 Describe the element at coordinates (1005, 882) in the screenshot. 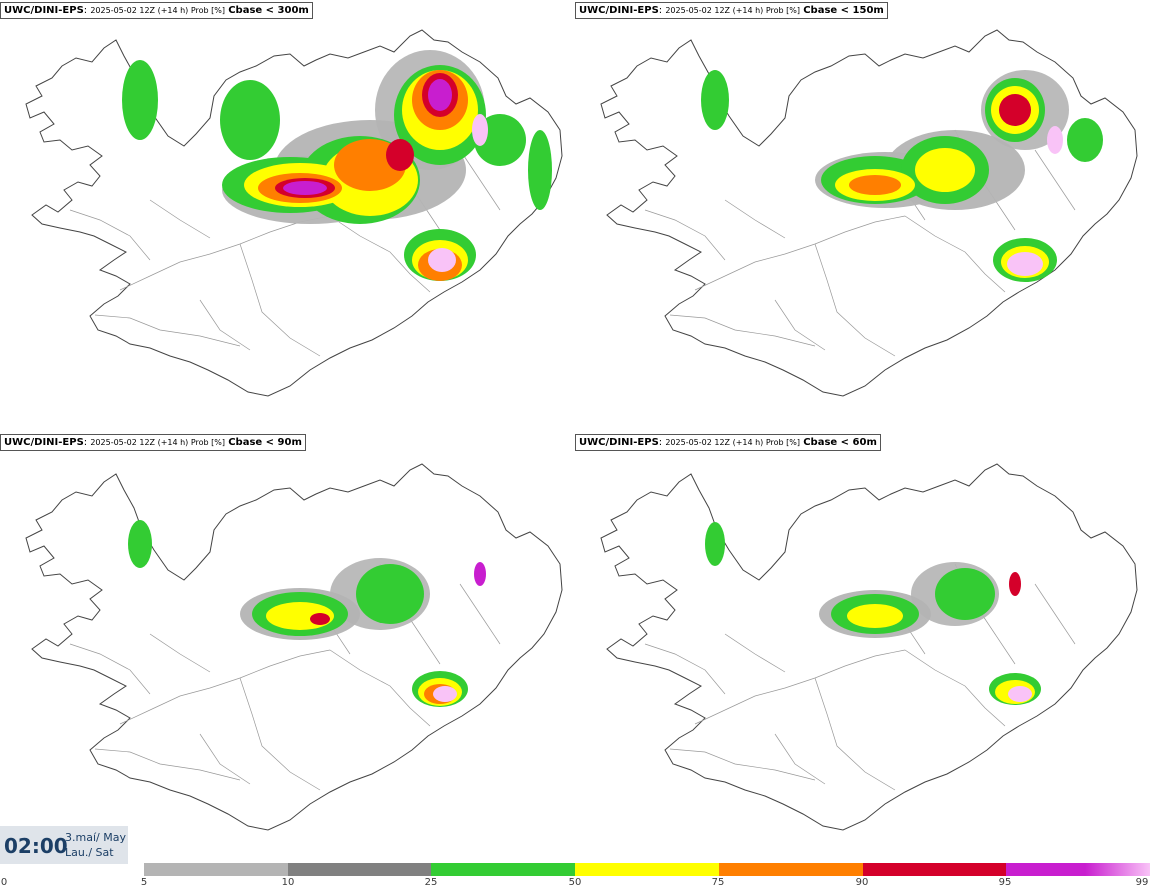

I see `colorbar-tick: 95` at that location.